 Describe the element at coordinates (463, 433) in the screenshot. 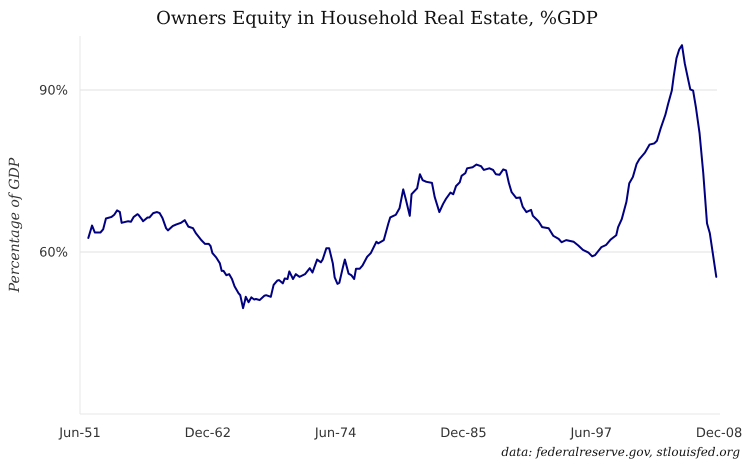

I see `x-tick-label: Dec-85` at that location.